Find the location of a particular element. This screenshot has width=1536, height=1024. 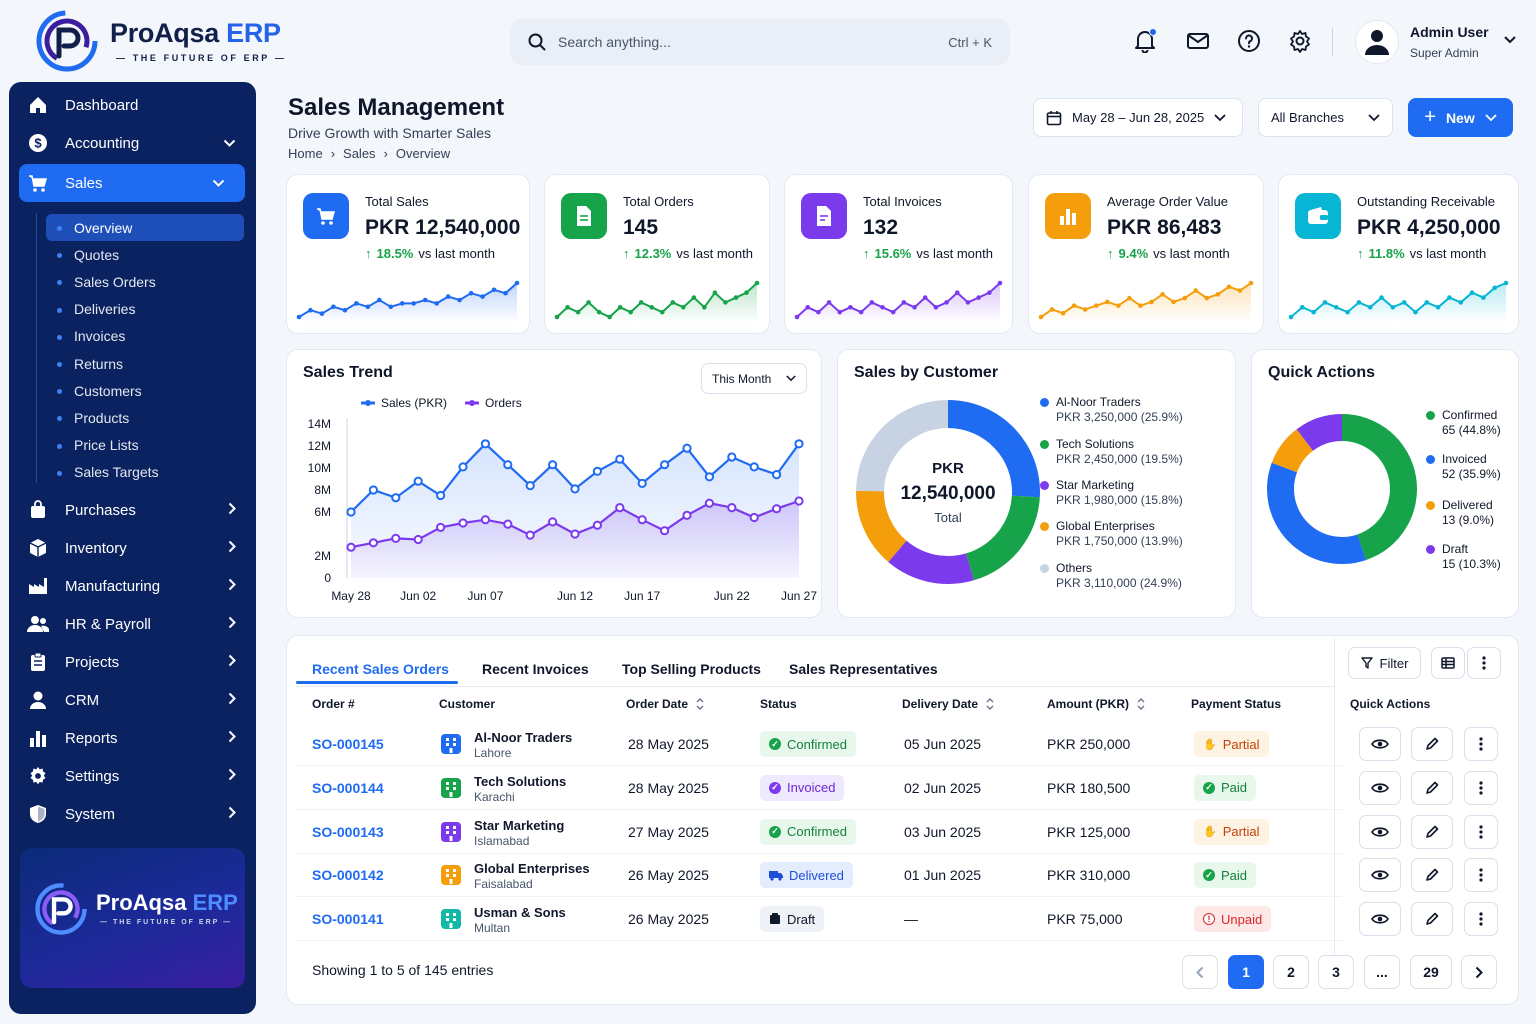

sidebar-item-reports: Reports is located at coordinates (132, 738).